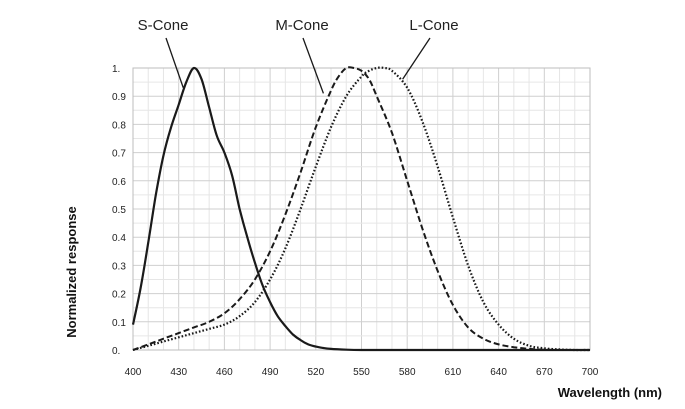 The image size is (685, 409). I want to click on x-tick-label: 400, so click(133, 372).